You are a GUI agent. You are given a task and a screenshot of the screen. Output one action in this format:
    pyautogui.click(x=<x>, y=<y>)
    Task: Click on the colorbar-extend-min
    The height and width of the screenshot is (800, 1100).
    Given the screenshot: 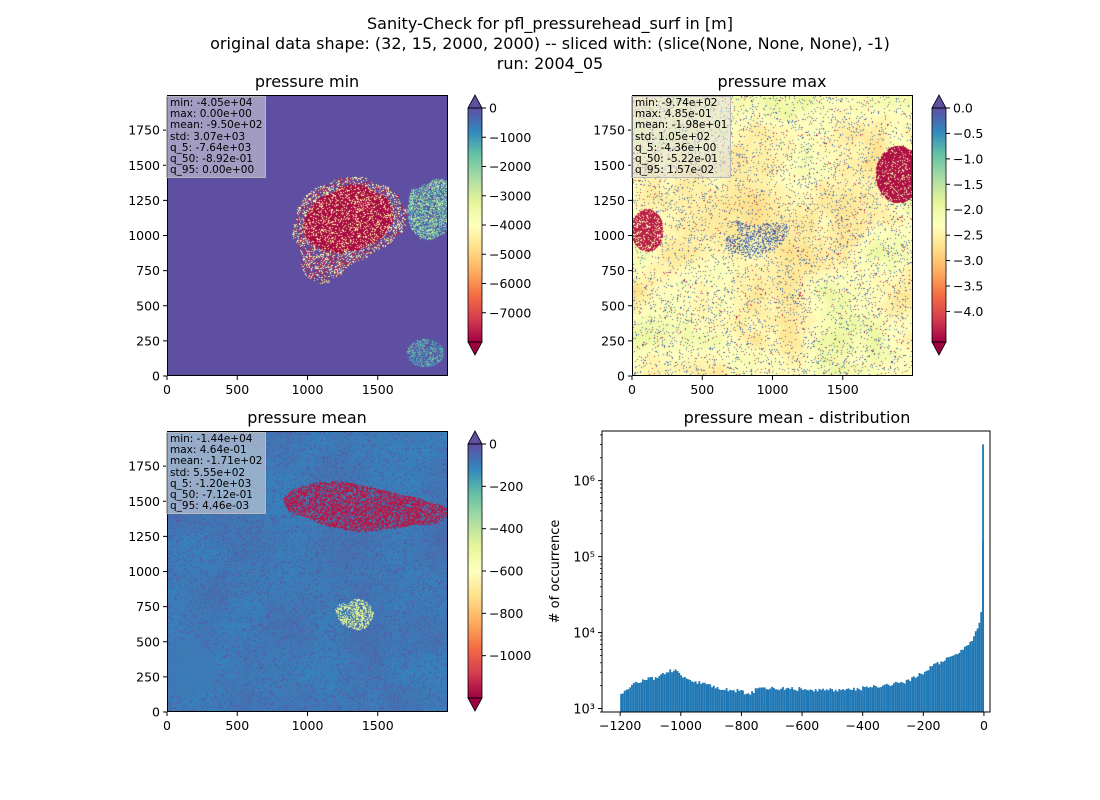 What is the action you would take?
    pyautogui.click(x=475, y=348)
    